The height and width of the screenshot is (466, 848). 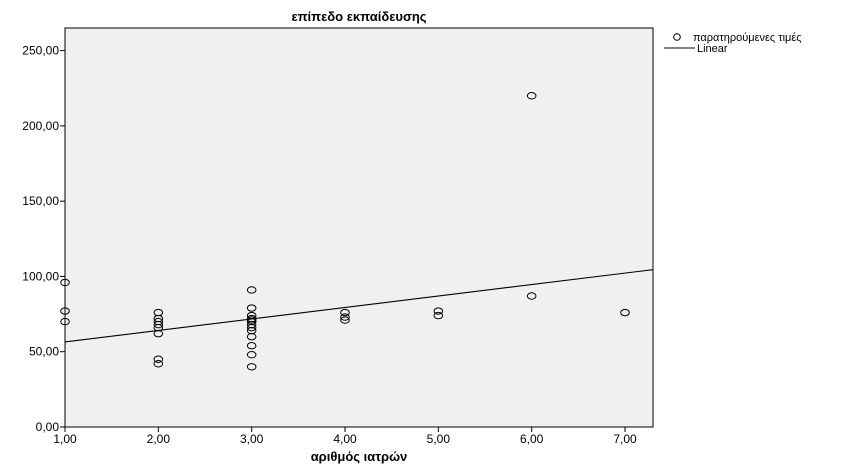 What do you see at coordinates (40, 276) in the screenshot?
I see `y-tick-label: 100,00` at bounding box center [40, 276].